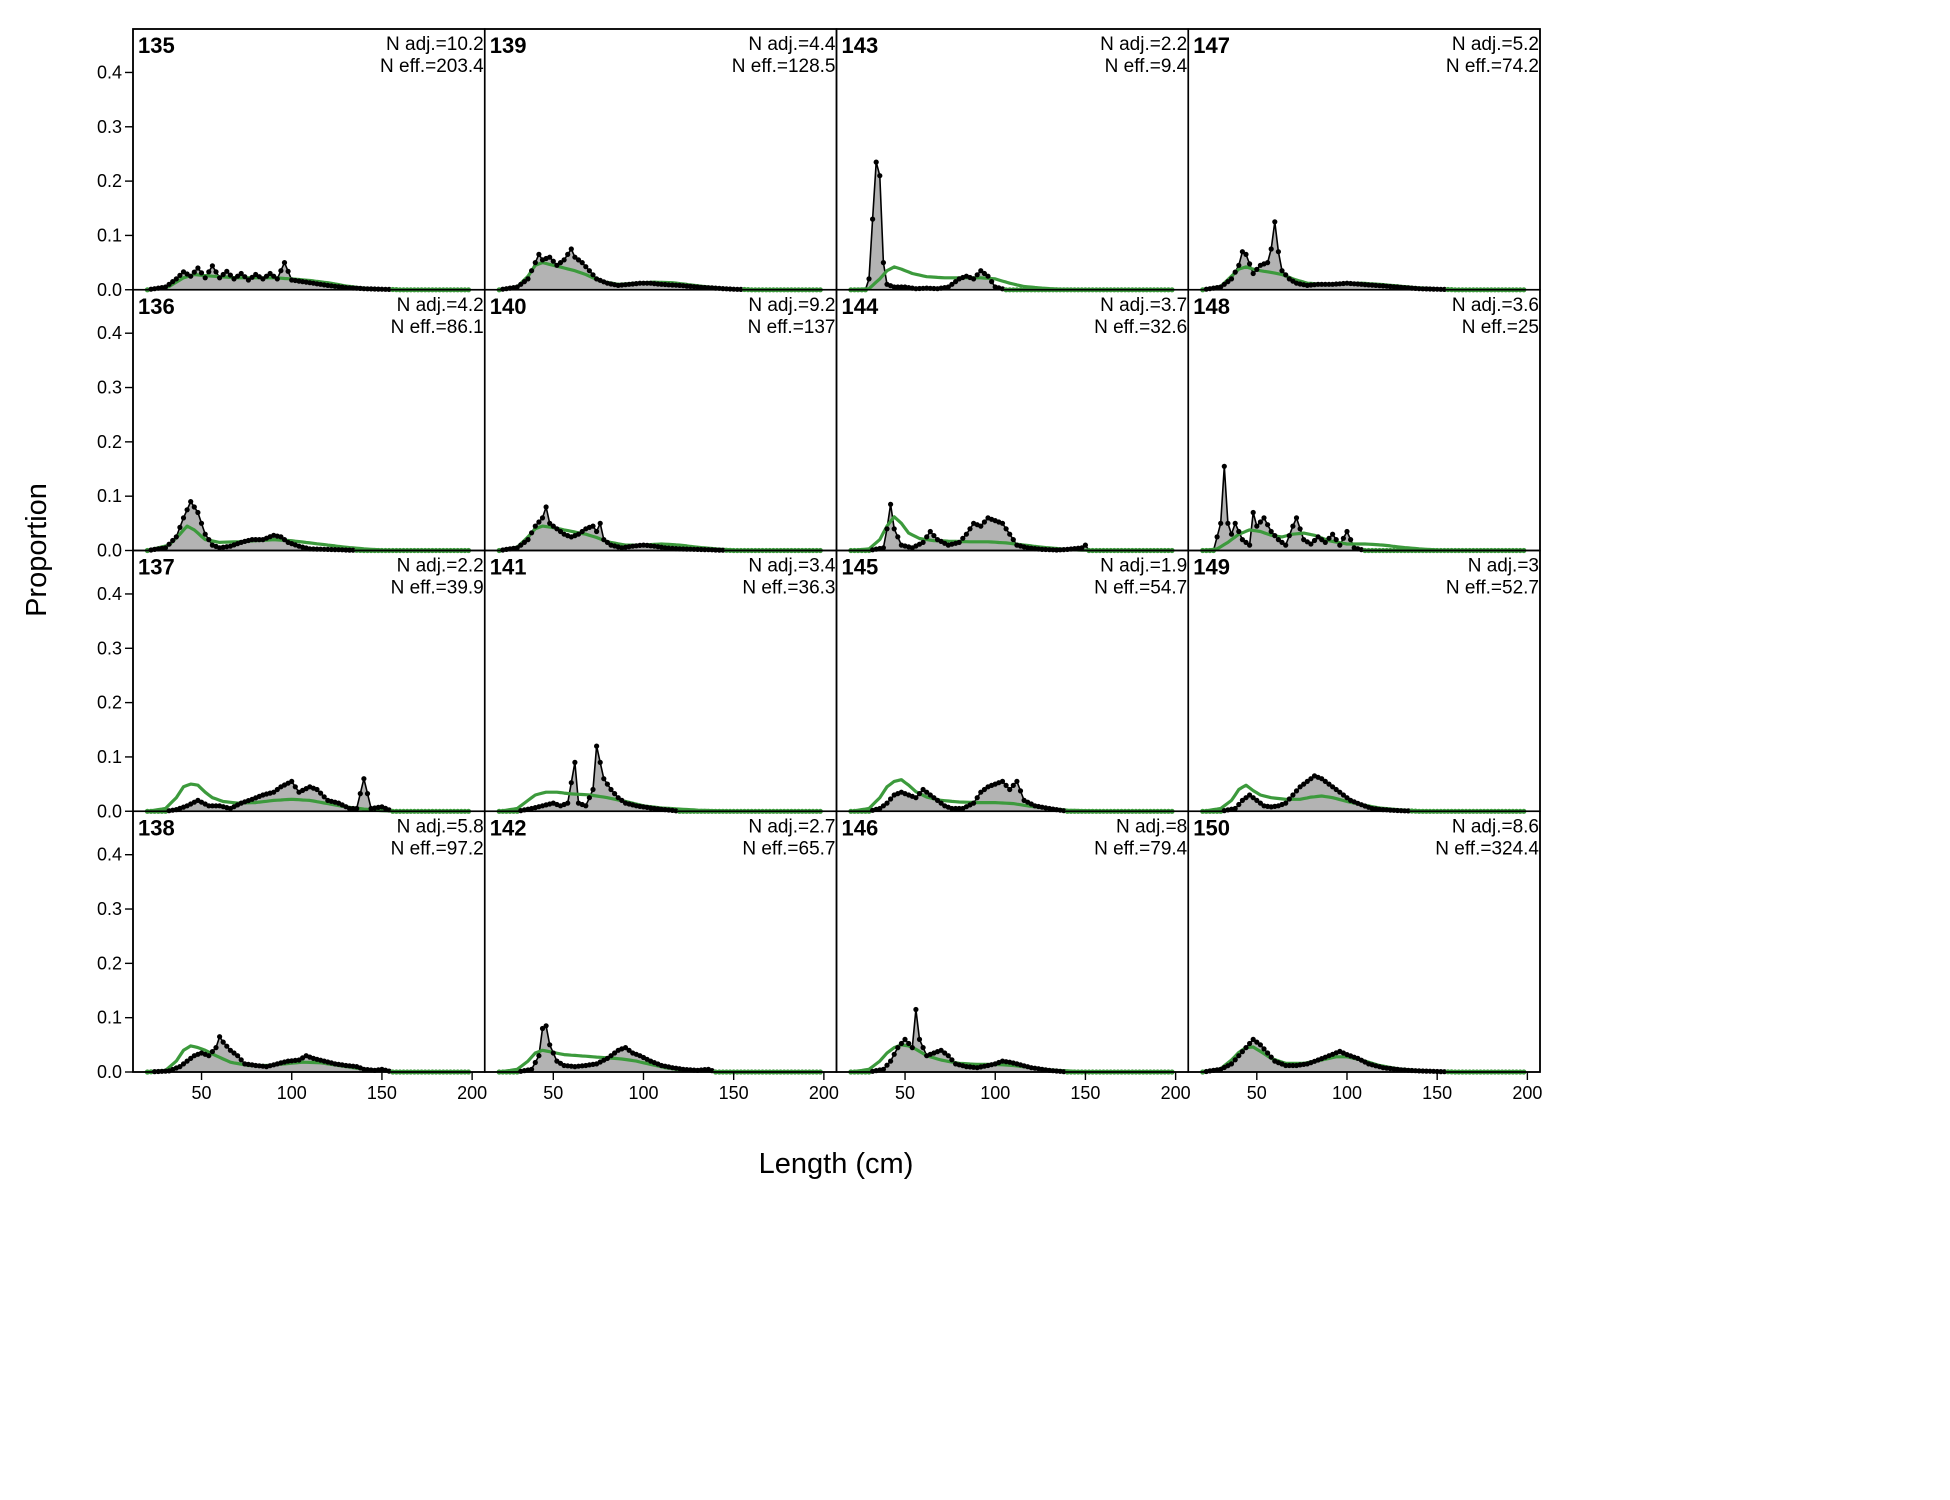 The height and width of the screenshot is (1500, 1950). Describe the element at coordinates (508, 827) in the screenshot. I see `panel-id-label: 142` at that location.